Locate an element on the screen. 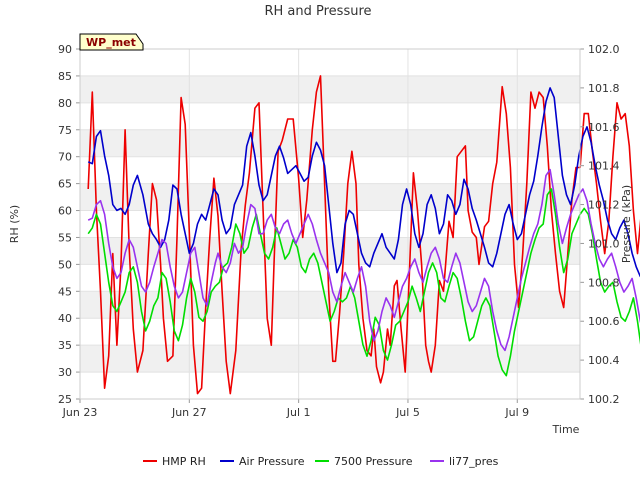 Image resolution: width=640 pixels, height=480 pixels. station-badge-label: WP_met is located at coordinates (111, 42).